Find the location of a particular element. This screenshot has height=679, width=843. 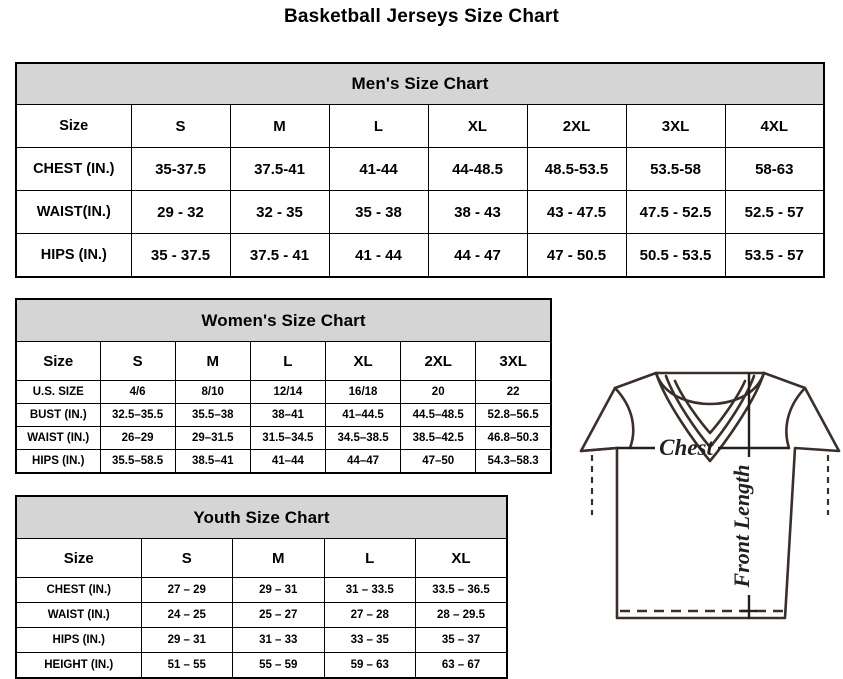

table-cell: 46.8–50.3 is located at coordinates (513, 438).